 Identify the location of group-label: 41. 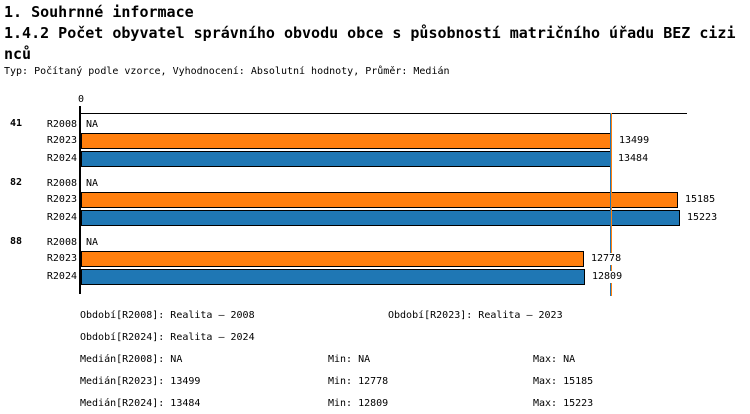
(16, 123).